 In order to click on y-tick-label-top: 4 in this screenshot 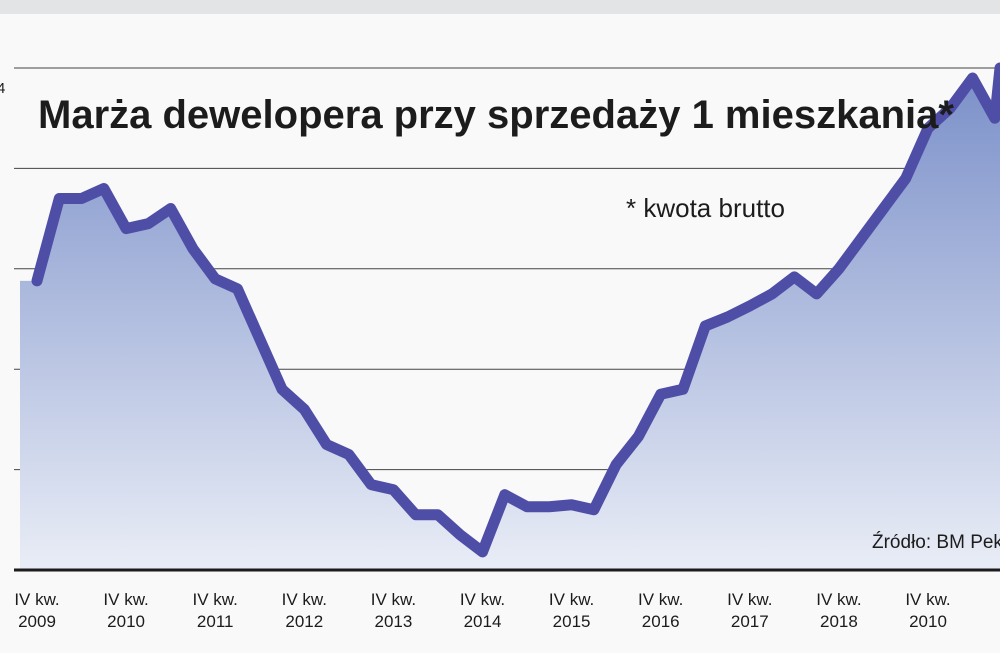, I will do `click(2, 88)`.